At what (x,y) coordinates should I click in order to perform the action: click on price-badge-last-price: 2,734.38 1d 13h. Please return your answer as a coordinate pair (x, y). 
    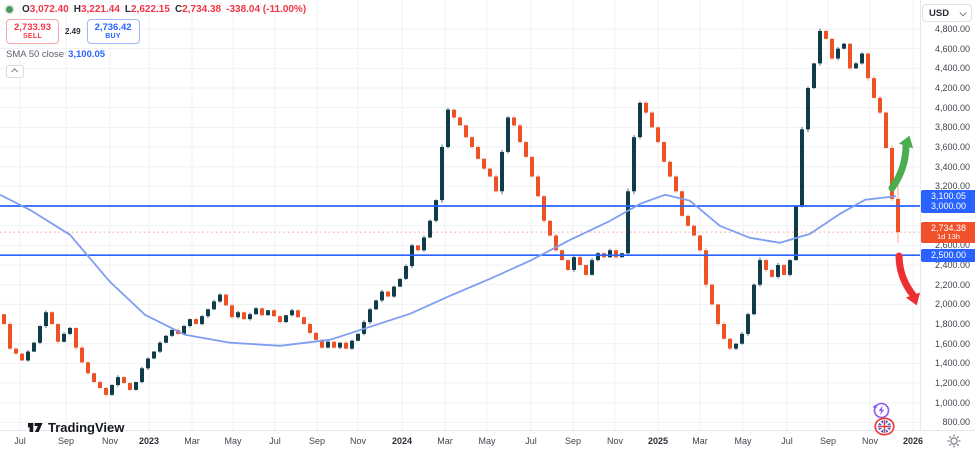
    Looking at the image, I should click on (948, 232).